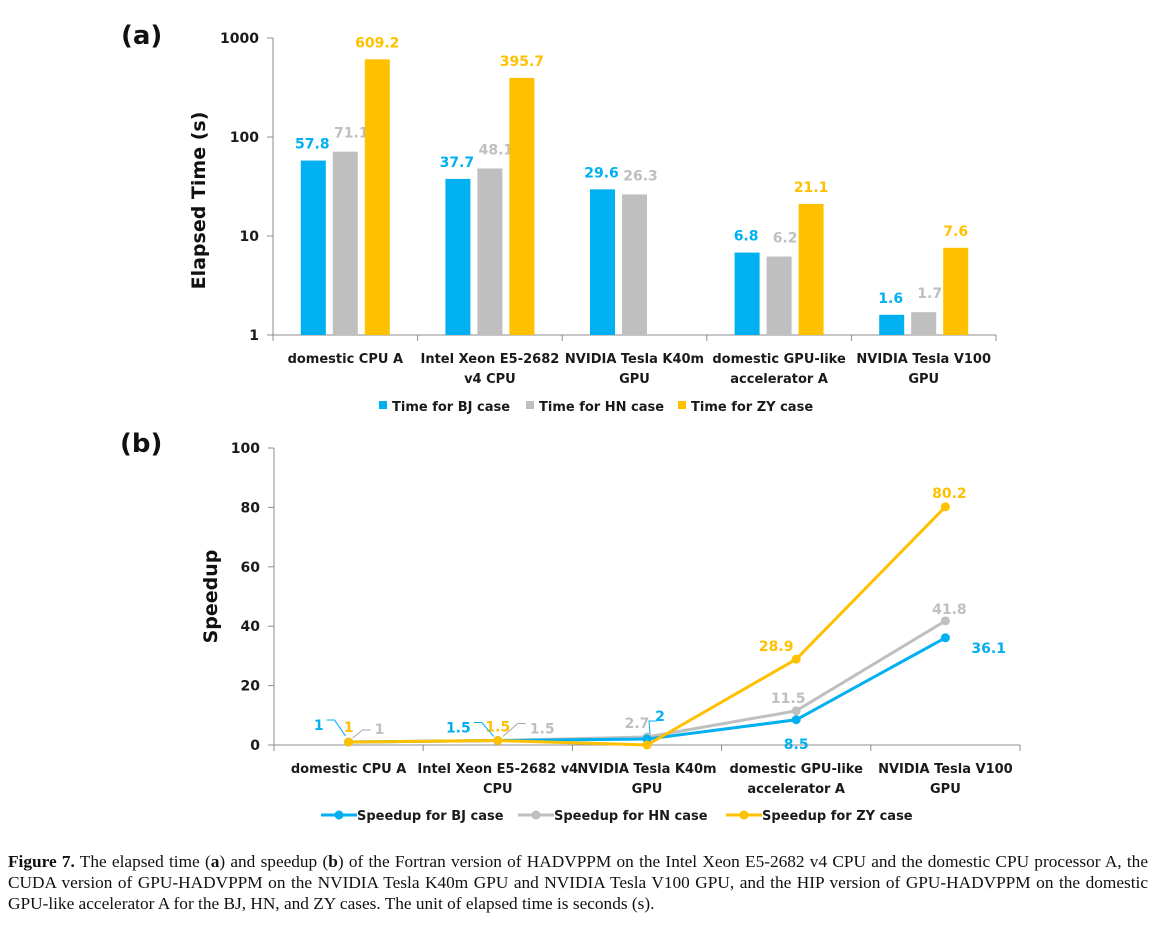 The width and height of the screenshot is (1160, 938). What do you see at coordinates (631, 816) in the screenshot?
I see `legend-label-hn: Speedup for HN case` at bounding box center [631, 816].